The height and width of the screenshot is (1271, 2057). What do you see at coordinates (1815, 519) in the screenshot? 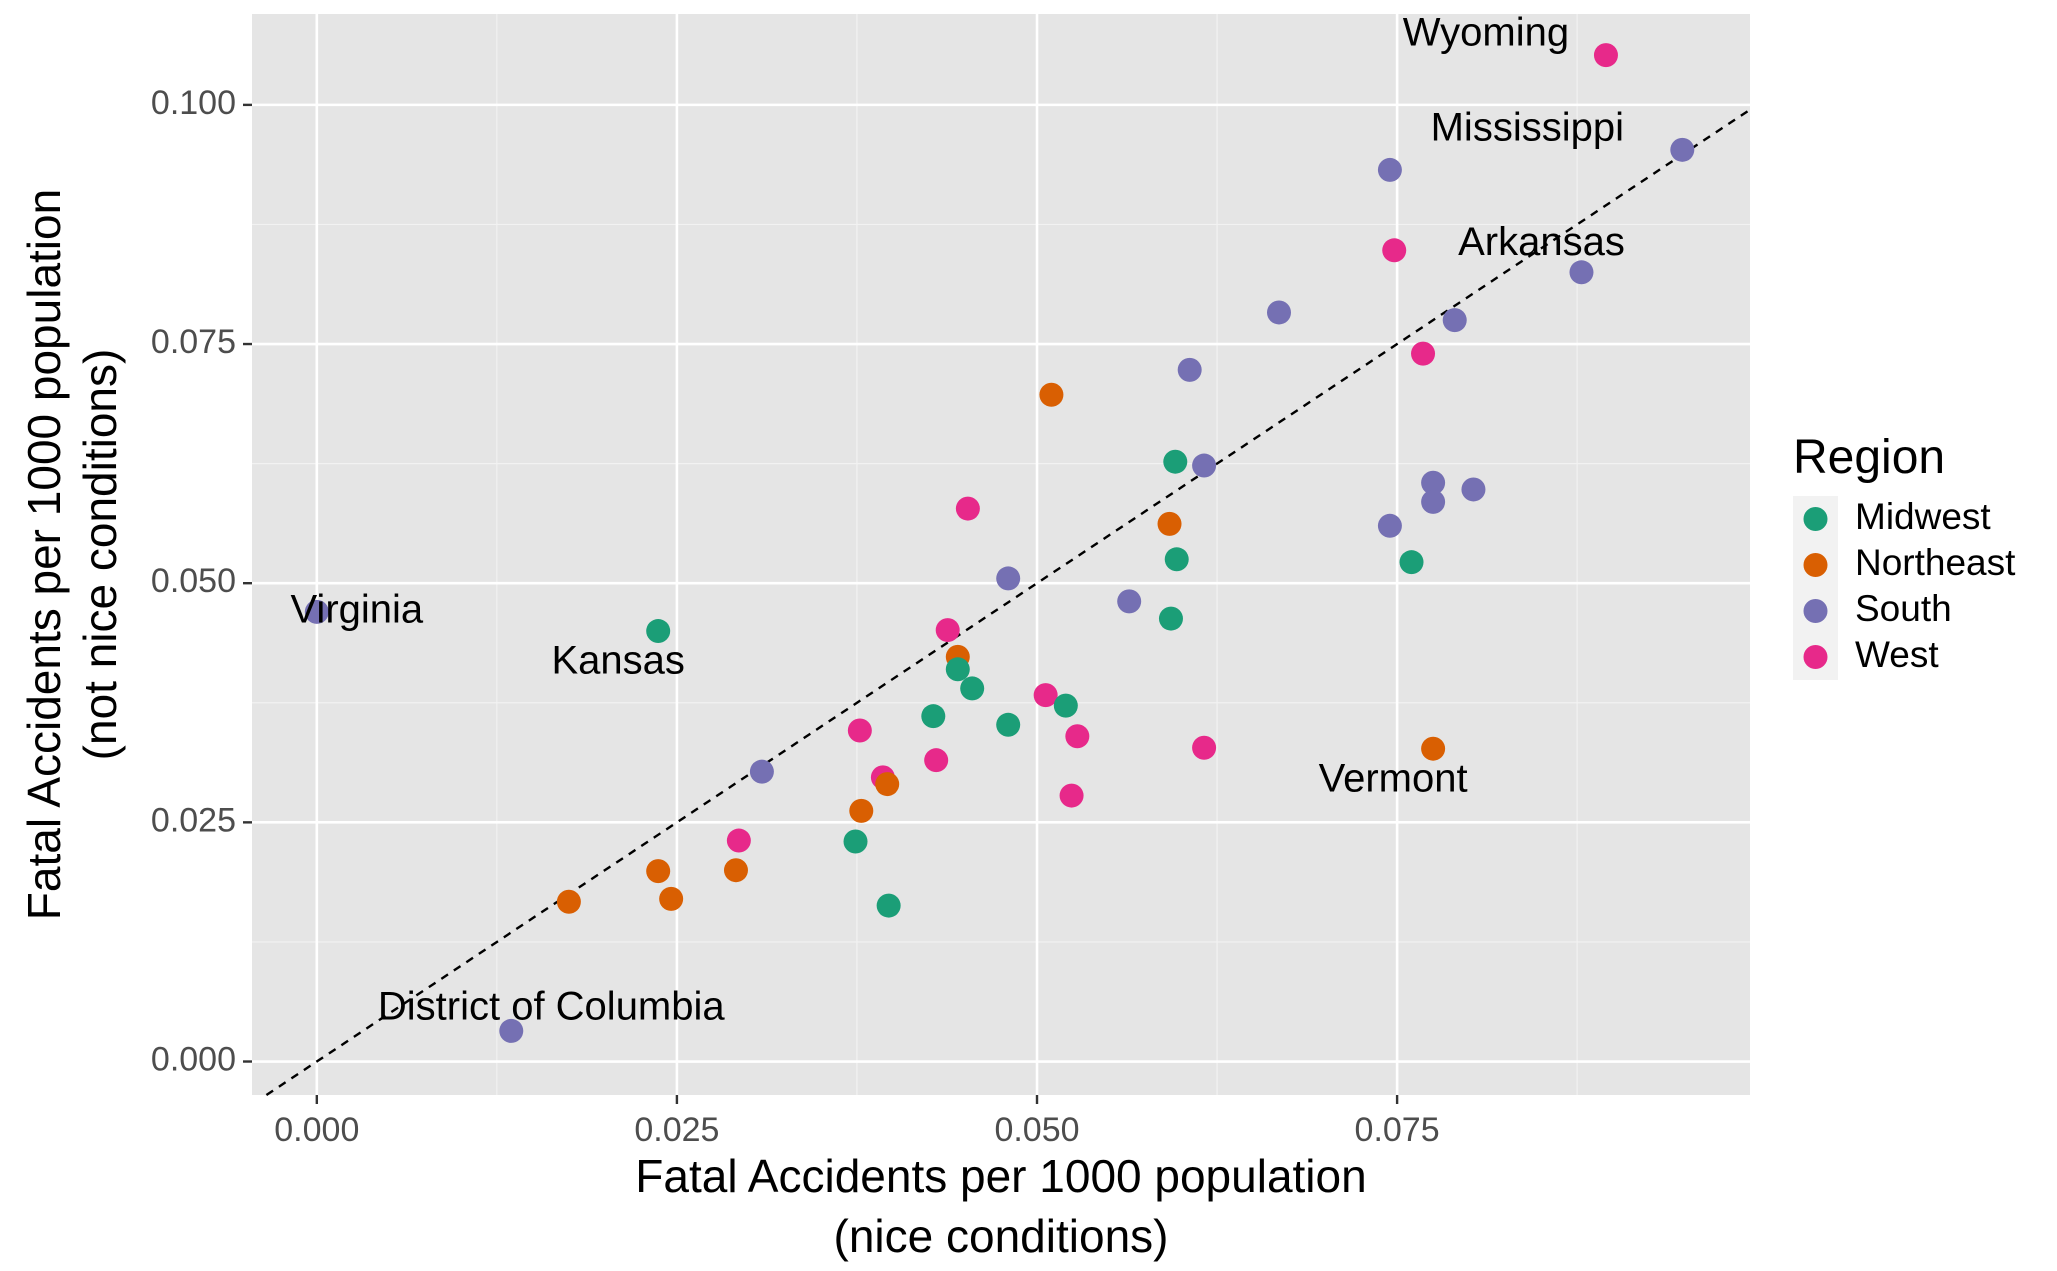
I see `legend-swatch-midwest` at bounding box center [1815, 519].